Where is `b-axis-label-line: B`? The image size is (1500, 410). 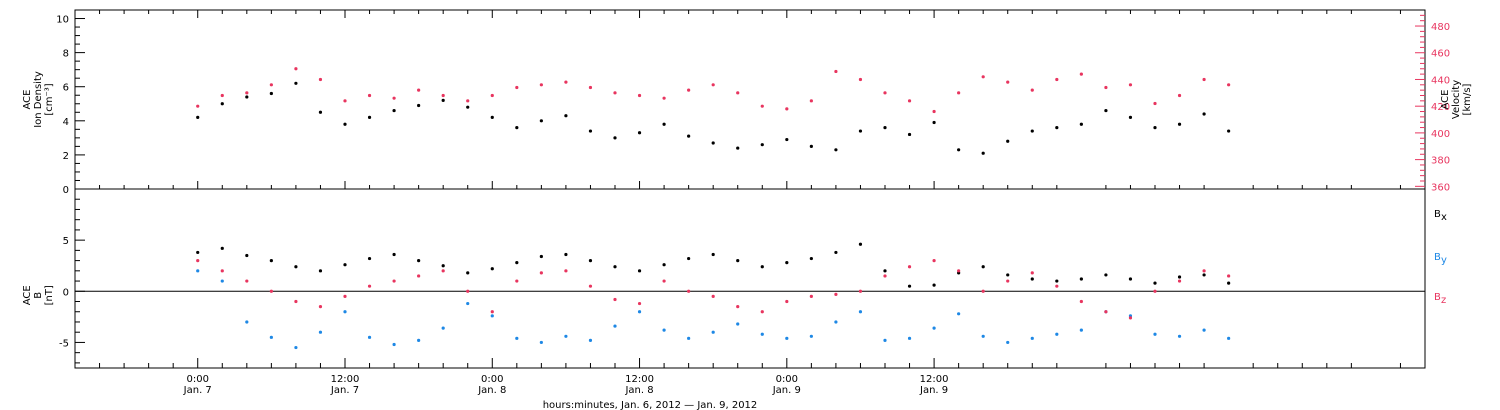
b-axis-label-line: B is located at coordinates (38, 295).